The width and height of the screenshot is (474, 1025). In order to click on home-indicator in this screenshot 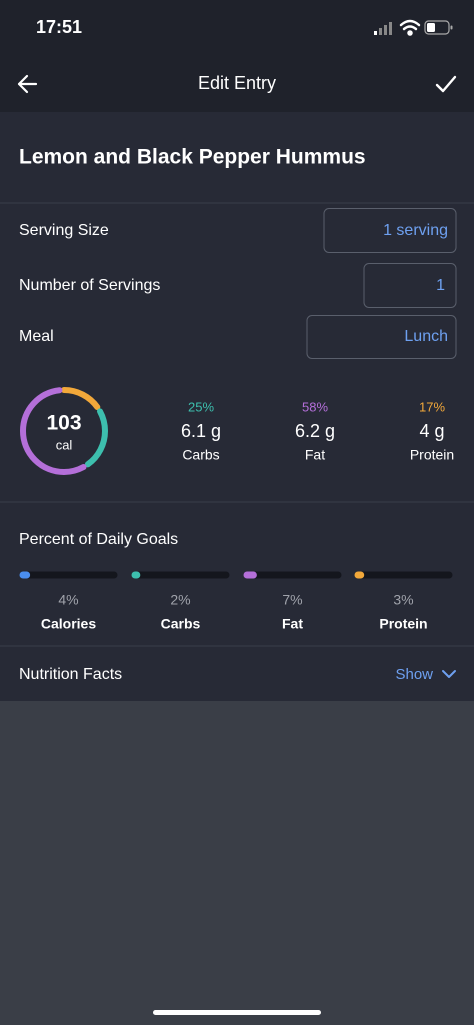, I will do `click(237, 1012)`.